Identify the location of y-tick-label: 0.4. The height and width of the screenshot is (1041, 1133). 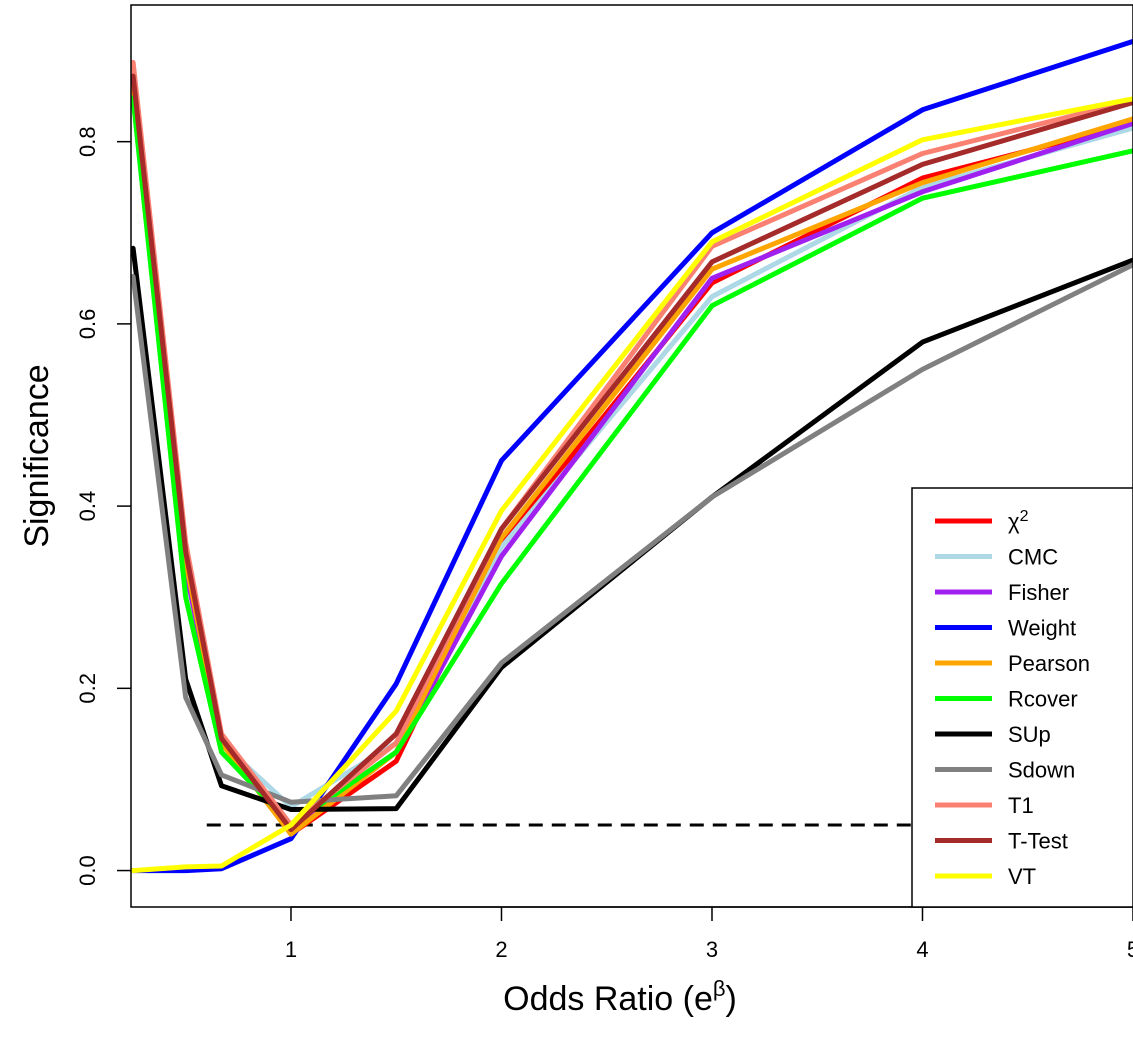
(87, 506).